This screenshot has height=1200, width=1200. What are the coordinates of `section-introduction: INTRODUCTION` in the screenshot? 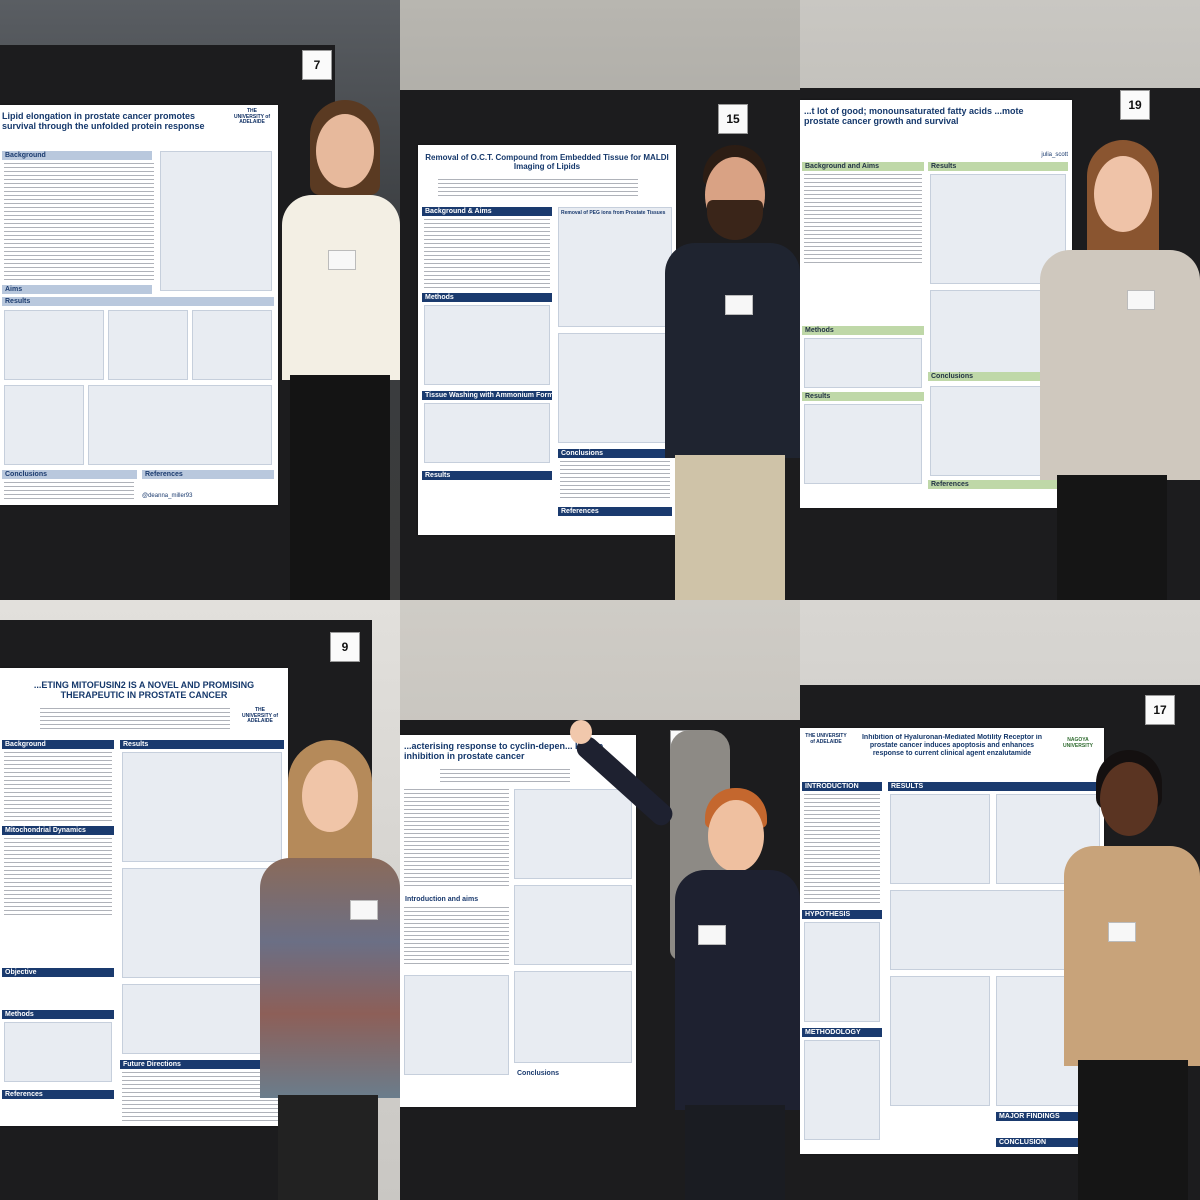 It's located at (842, 786).